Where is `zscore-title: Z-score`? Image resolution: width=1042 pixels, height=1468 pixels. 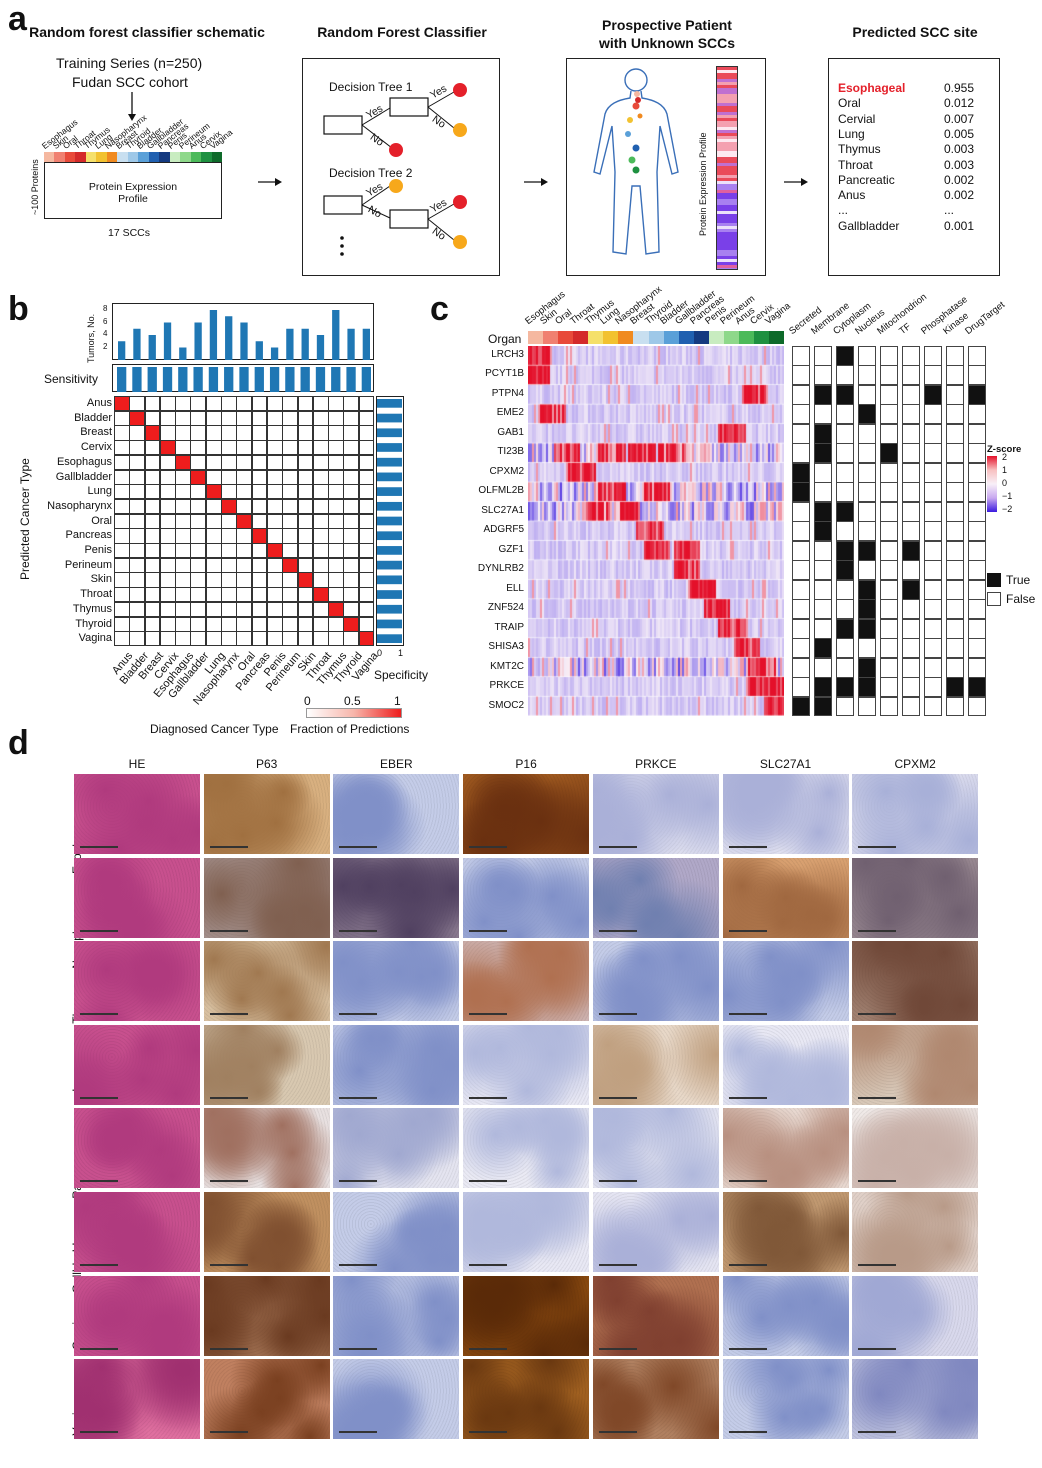
zscore-title: Z-score is located at coordinates (1004, 449).